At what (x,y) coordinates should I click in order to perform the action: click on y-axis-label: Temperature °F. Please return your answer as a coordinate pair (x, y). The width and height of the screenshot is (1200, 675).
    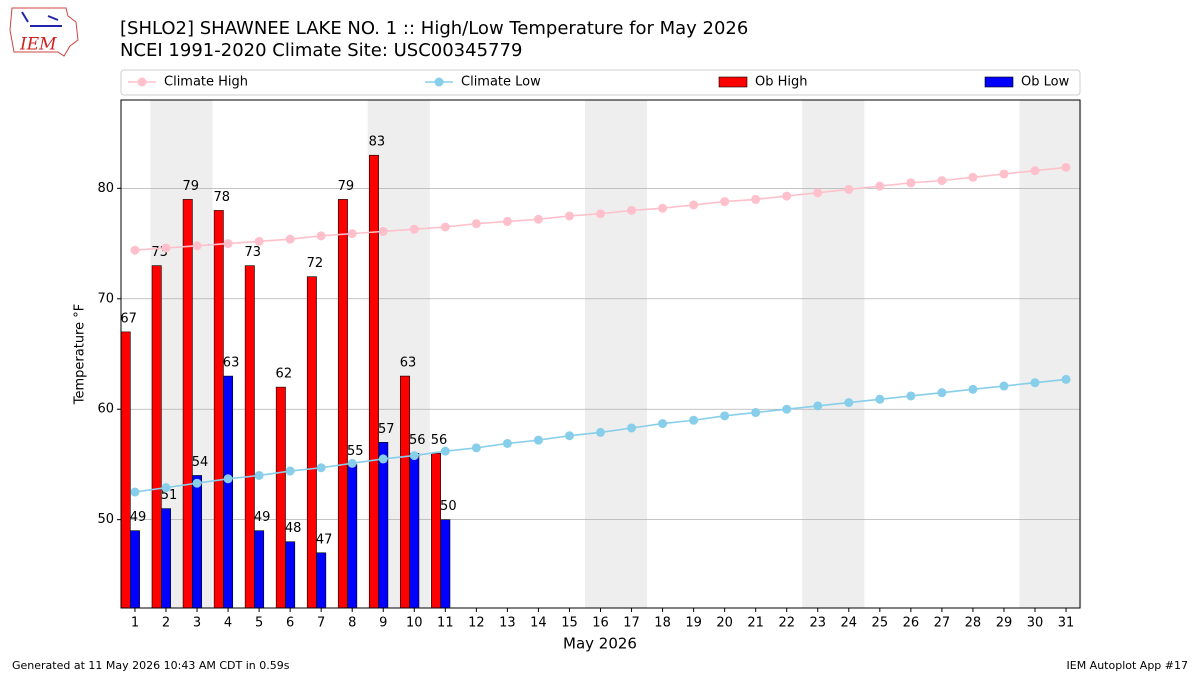
    Looking at the image, I should click on (80, 354).